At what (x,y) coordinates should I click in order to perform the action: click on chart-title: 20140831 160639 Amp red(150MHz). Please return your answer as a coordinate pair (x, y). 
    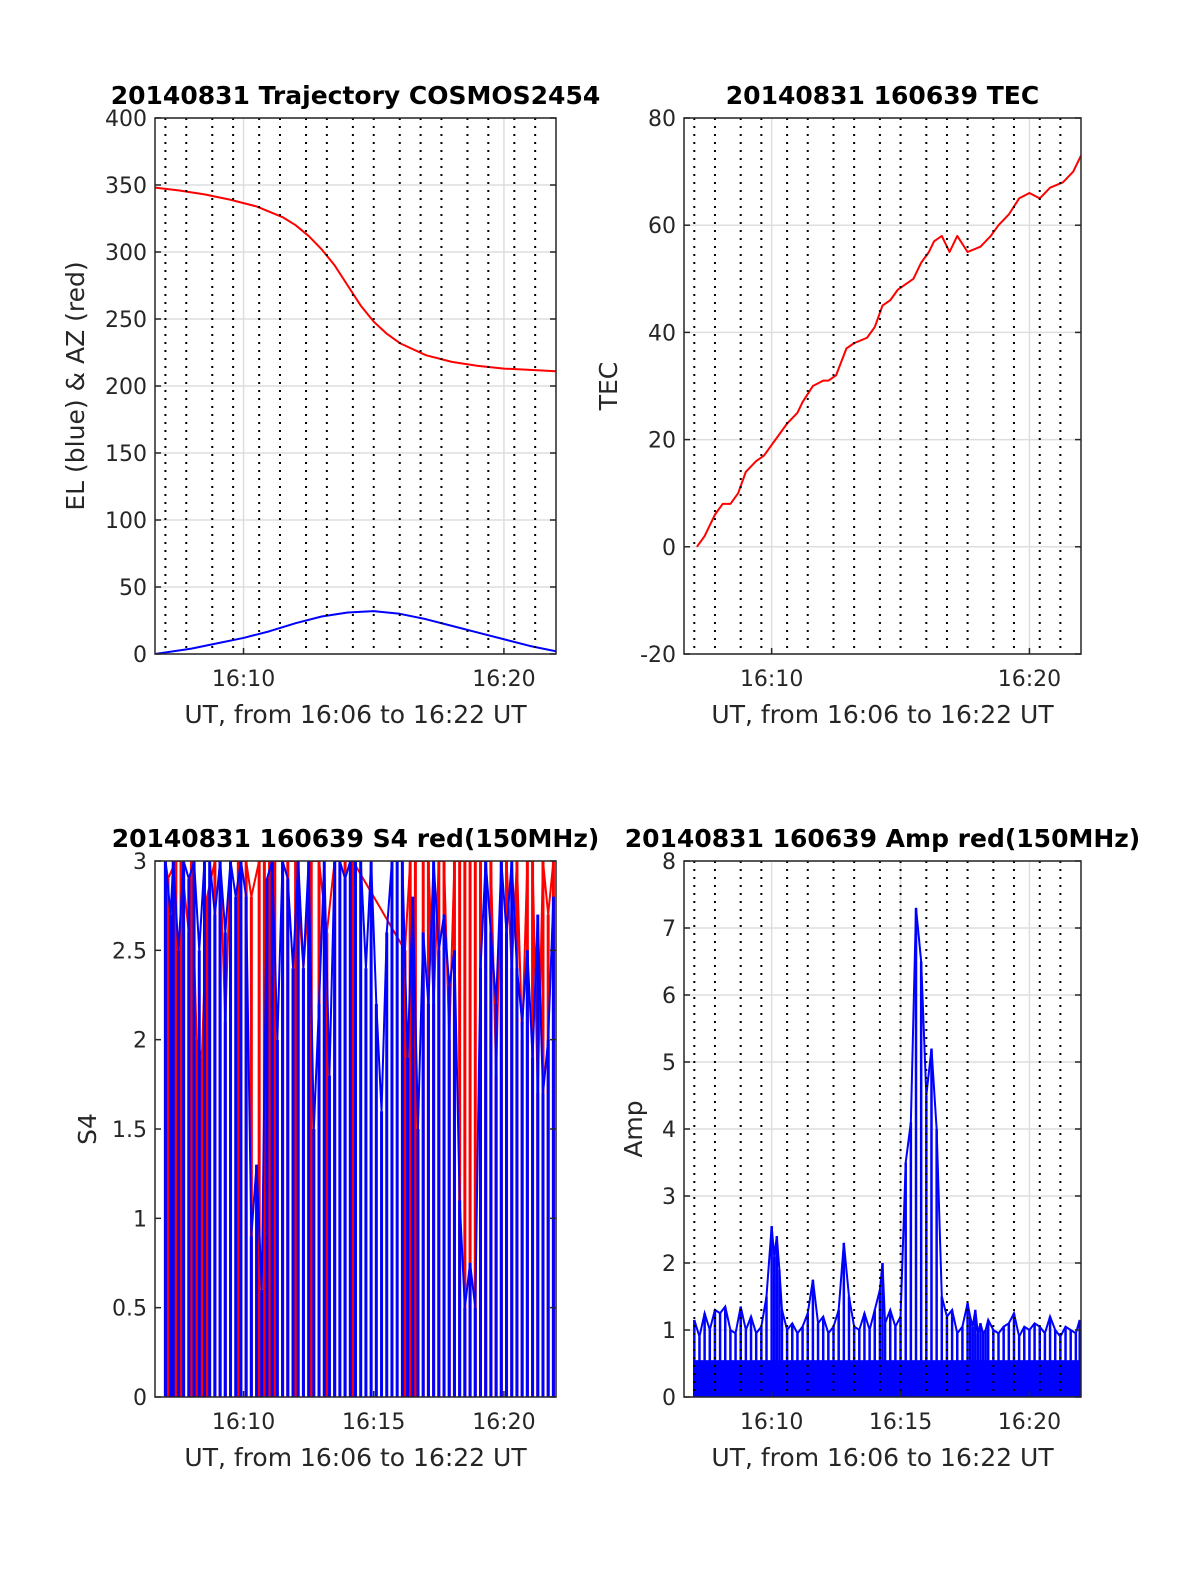
    Looking at the image, I should click on (883, 838).